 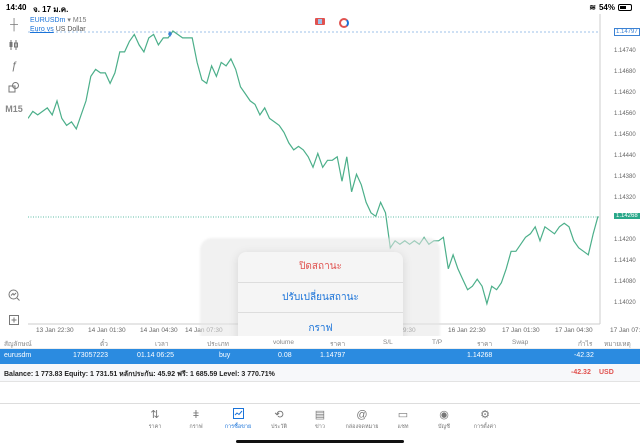 What do you see at coordinates (444, 415) in the screenshot?
I see `accounts-icon: ◉` at bounding box center [444, 415].